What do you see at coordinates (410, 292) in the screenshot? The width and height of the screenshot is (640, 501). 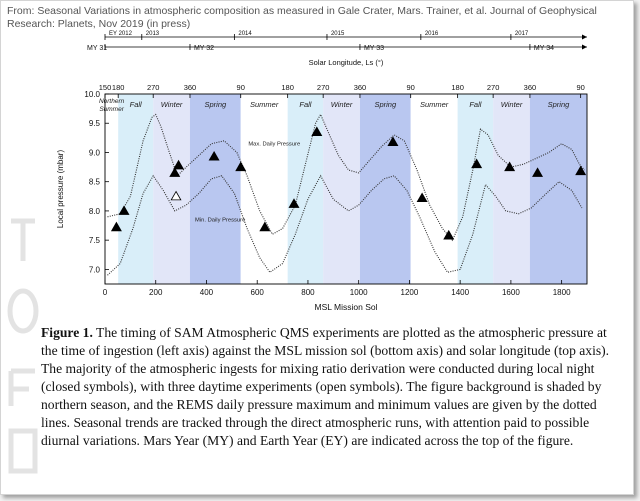 I see `x-tick-label: 1200` at bounding box center [410, 292].